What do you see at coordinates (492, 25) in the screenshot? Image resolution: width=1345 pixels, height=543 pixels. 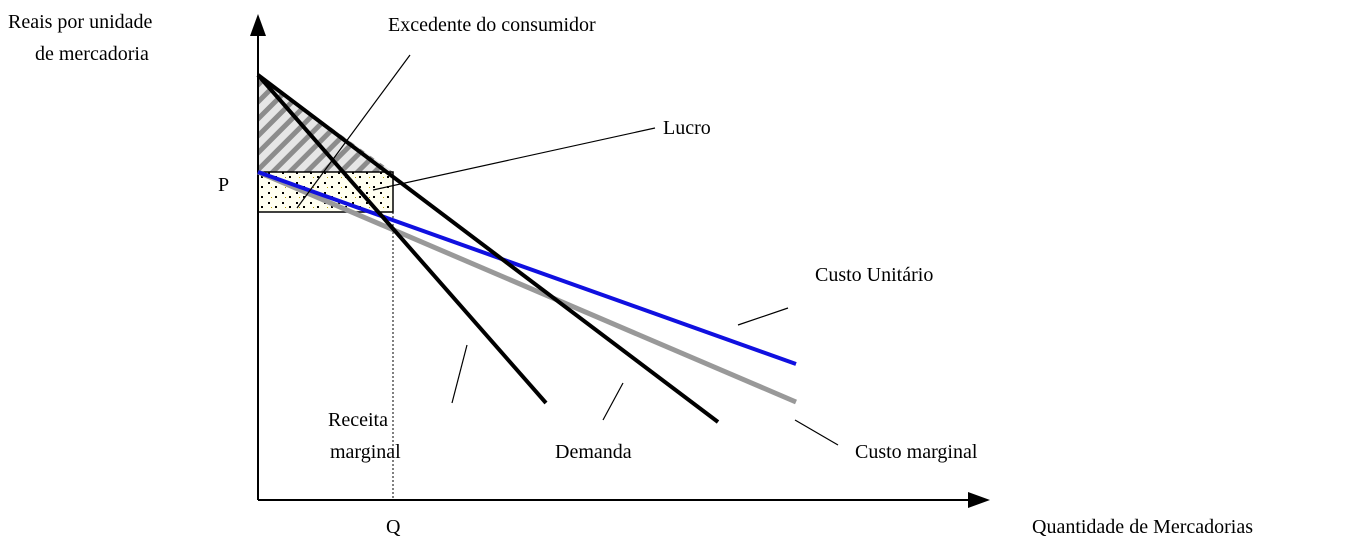 I see `annotation: Excedente do consumidor` at bounding box center [492, 25].